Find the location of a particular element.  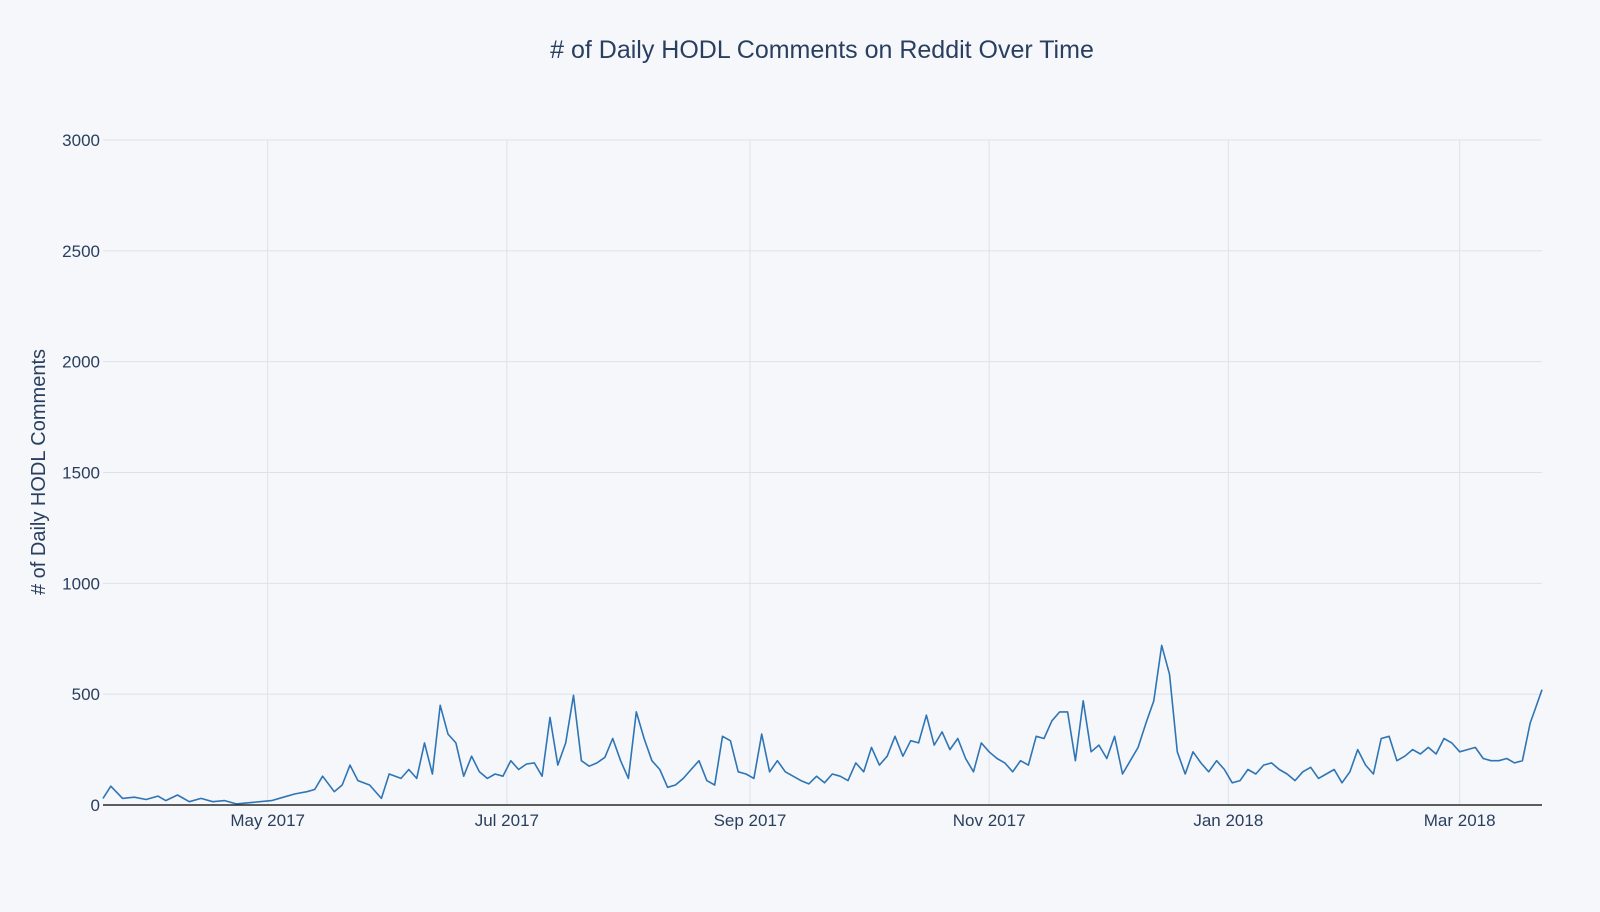

y-tick-label: 3000 is located at coordinates (81, 140).